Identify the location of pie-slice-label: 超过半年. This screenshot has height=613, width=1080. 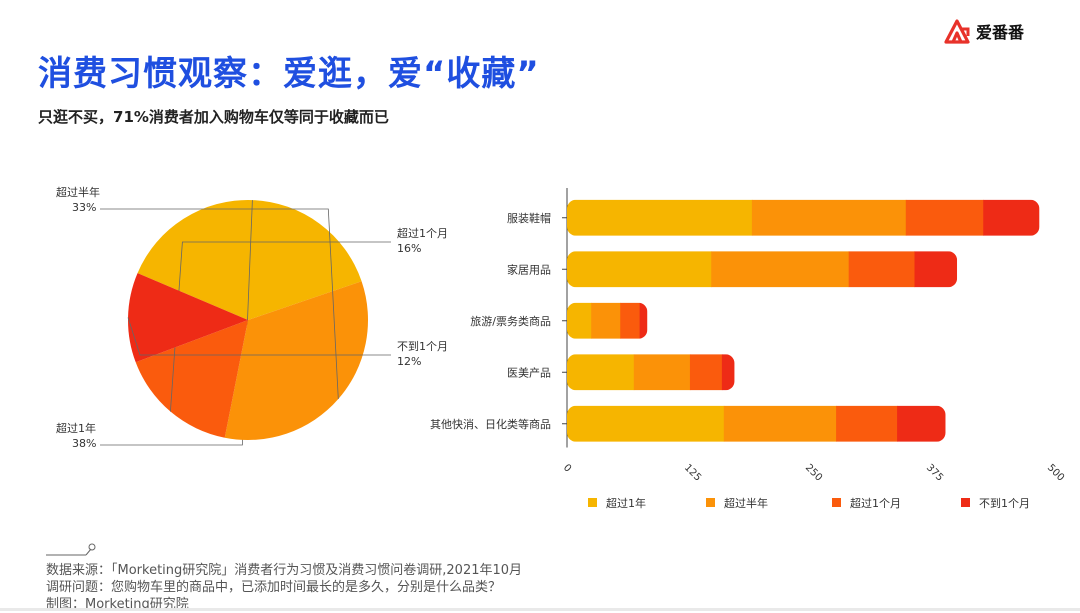
(78, 192).